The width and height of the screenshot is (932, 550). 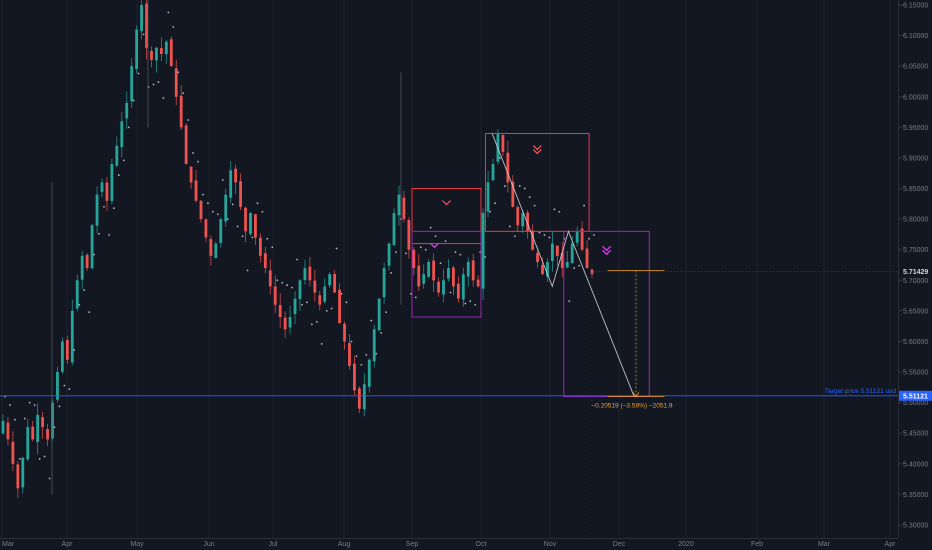 What do you see at coordinates (915, 403) in the screenshot?
I see `price-tick-label: 5.50000` at bounding box center [915, 403].